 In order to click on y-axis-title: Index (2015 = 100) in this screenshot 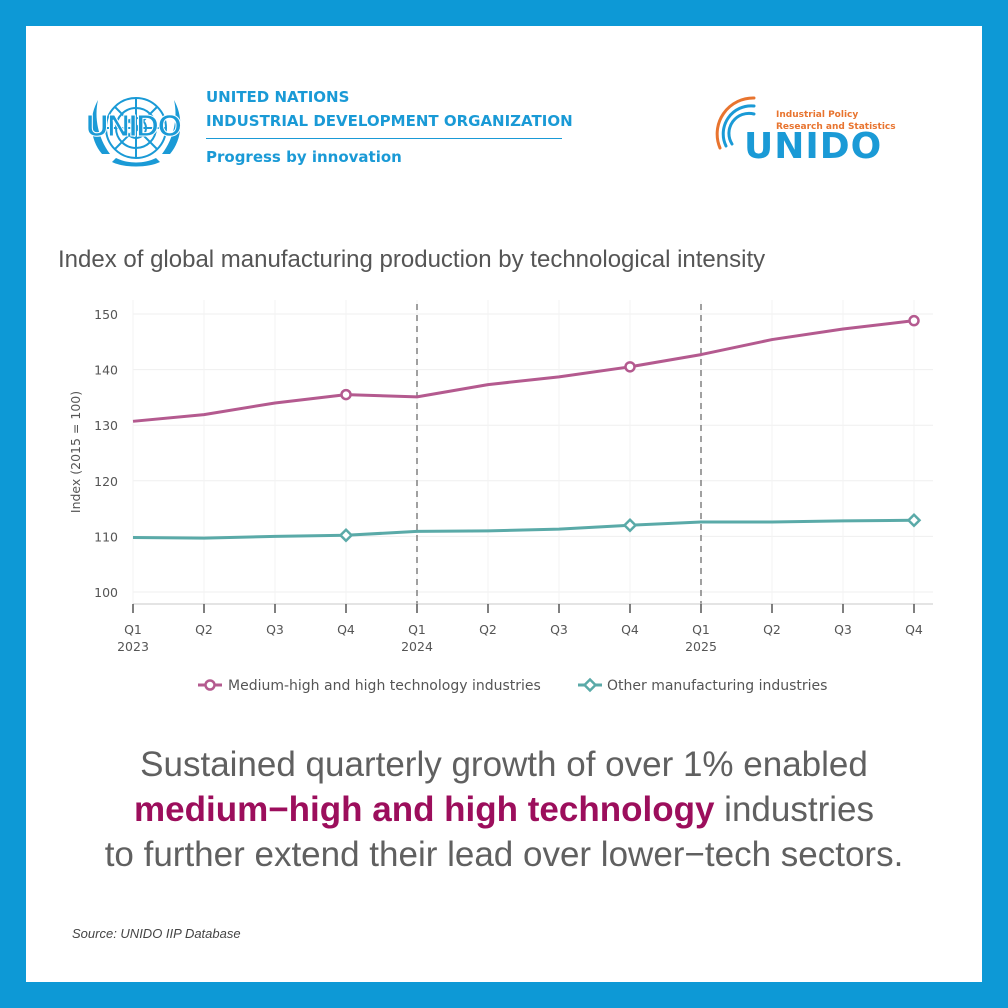, I will do `click(75, 452)`.